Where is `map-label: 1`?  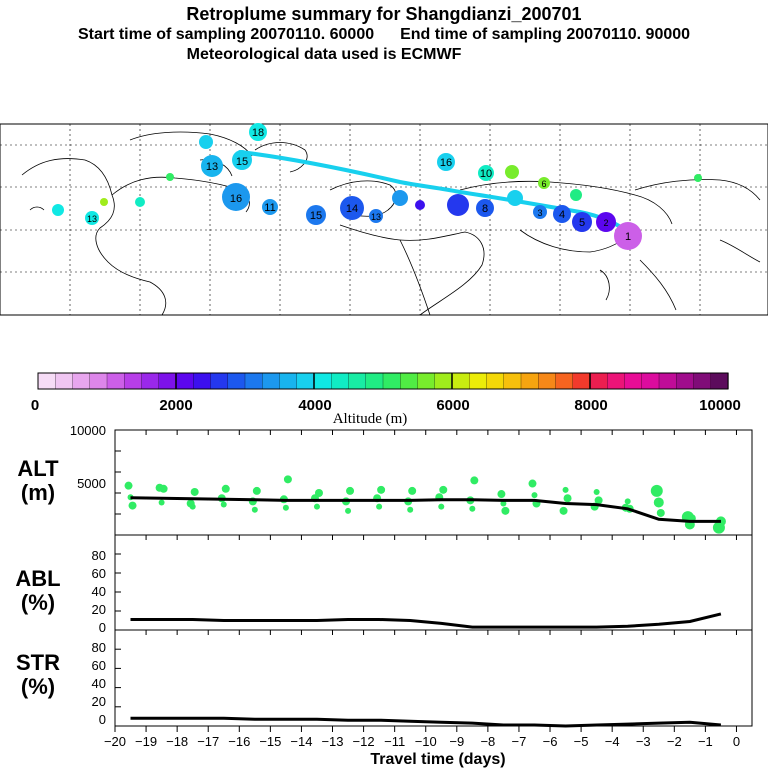 map-label: 1 is located at coordinates (628, 237).